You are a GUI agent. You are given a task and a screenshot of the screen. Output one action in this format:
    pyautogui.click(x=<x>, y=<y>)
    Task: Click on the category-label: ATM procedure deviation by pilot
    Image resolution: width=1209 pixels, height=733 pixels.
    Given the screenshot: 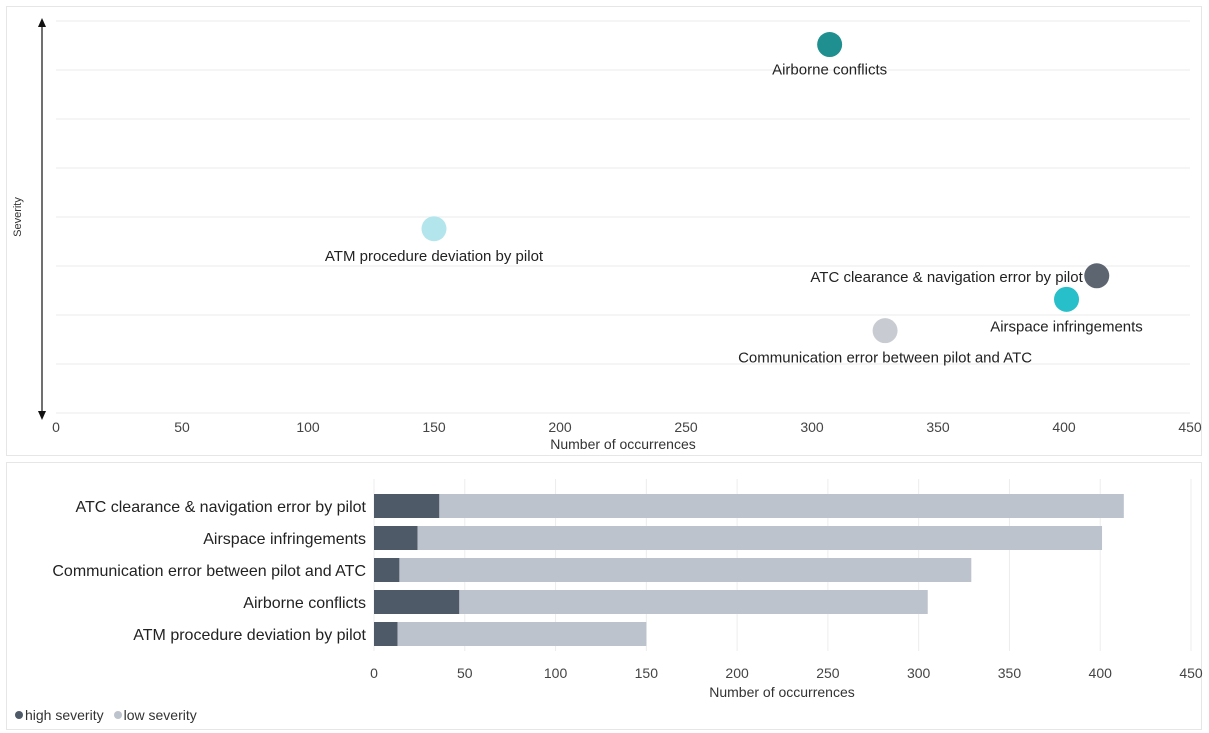 What is the action you would take?
    pyautogui.click(x=249, y=635)
    